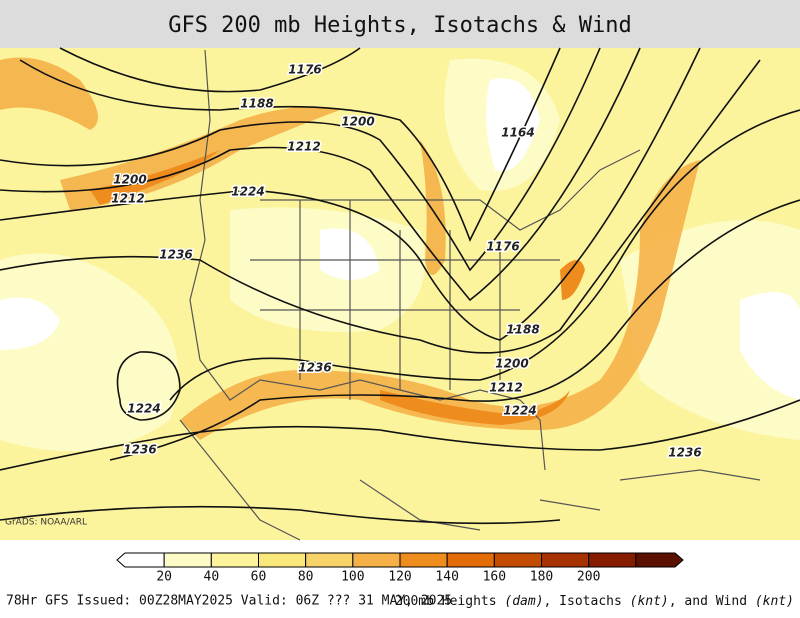  Describe the element at coordinates (46, 523) in the screenshot. I see `credit: GrADS: NOAA/ARL` at that location.